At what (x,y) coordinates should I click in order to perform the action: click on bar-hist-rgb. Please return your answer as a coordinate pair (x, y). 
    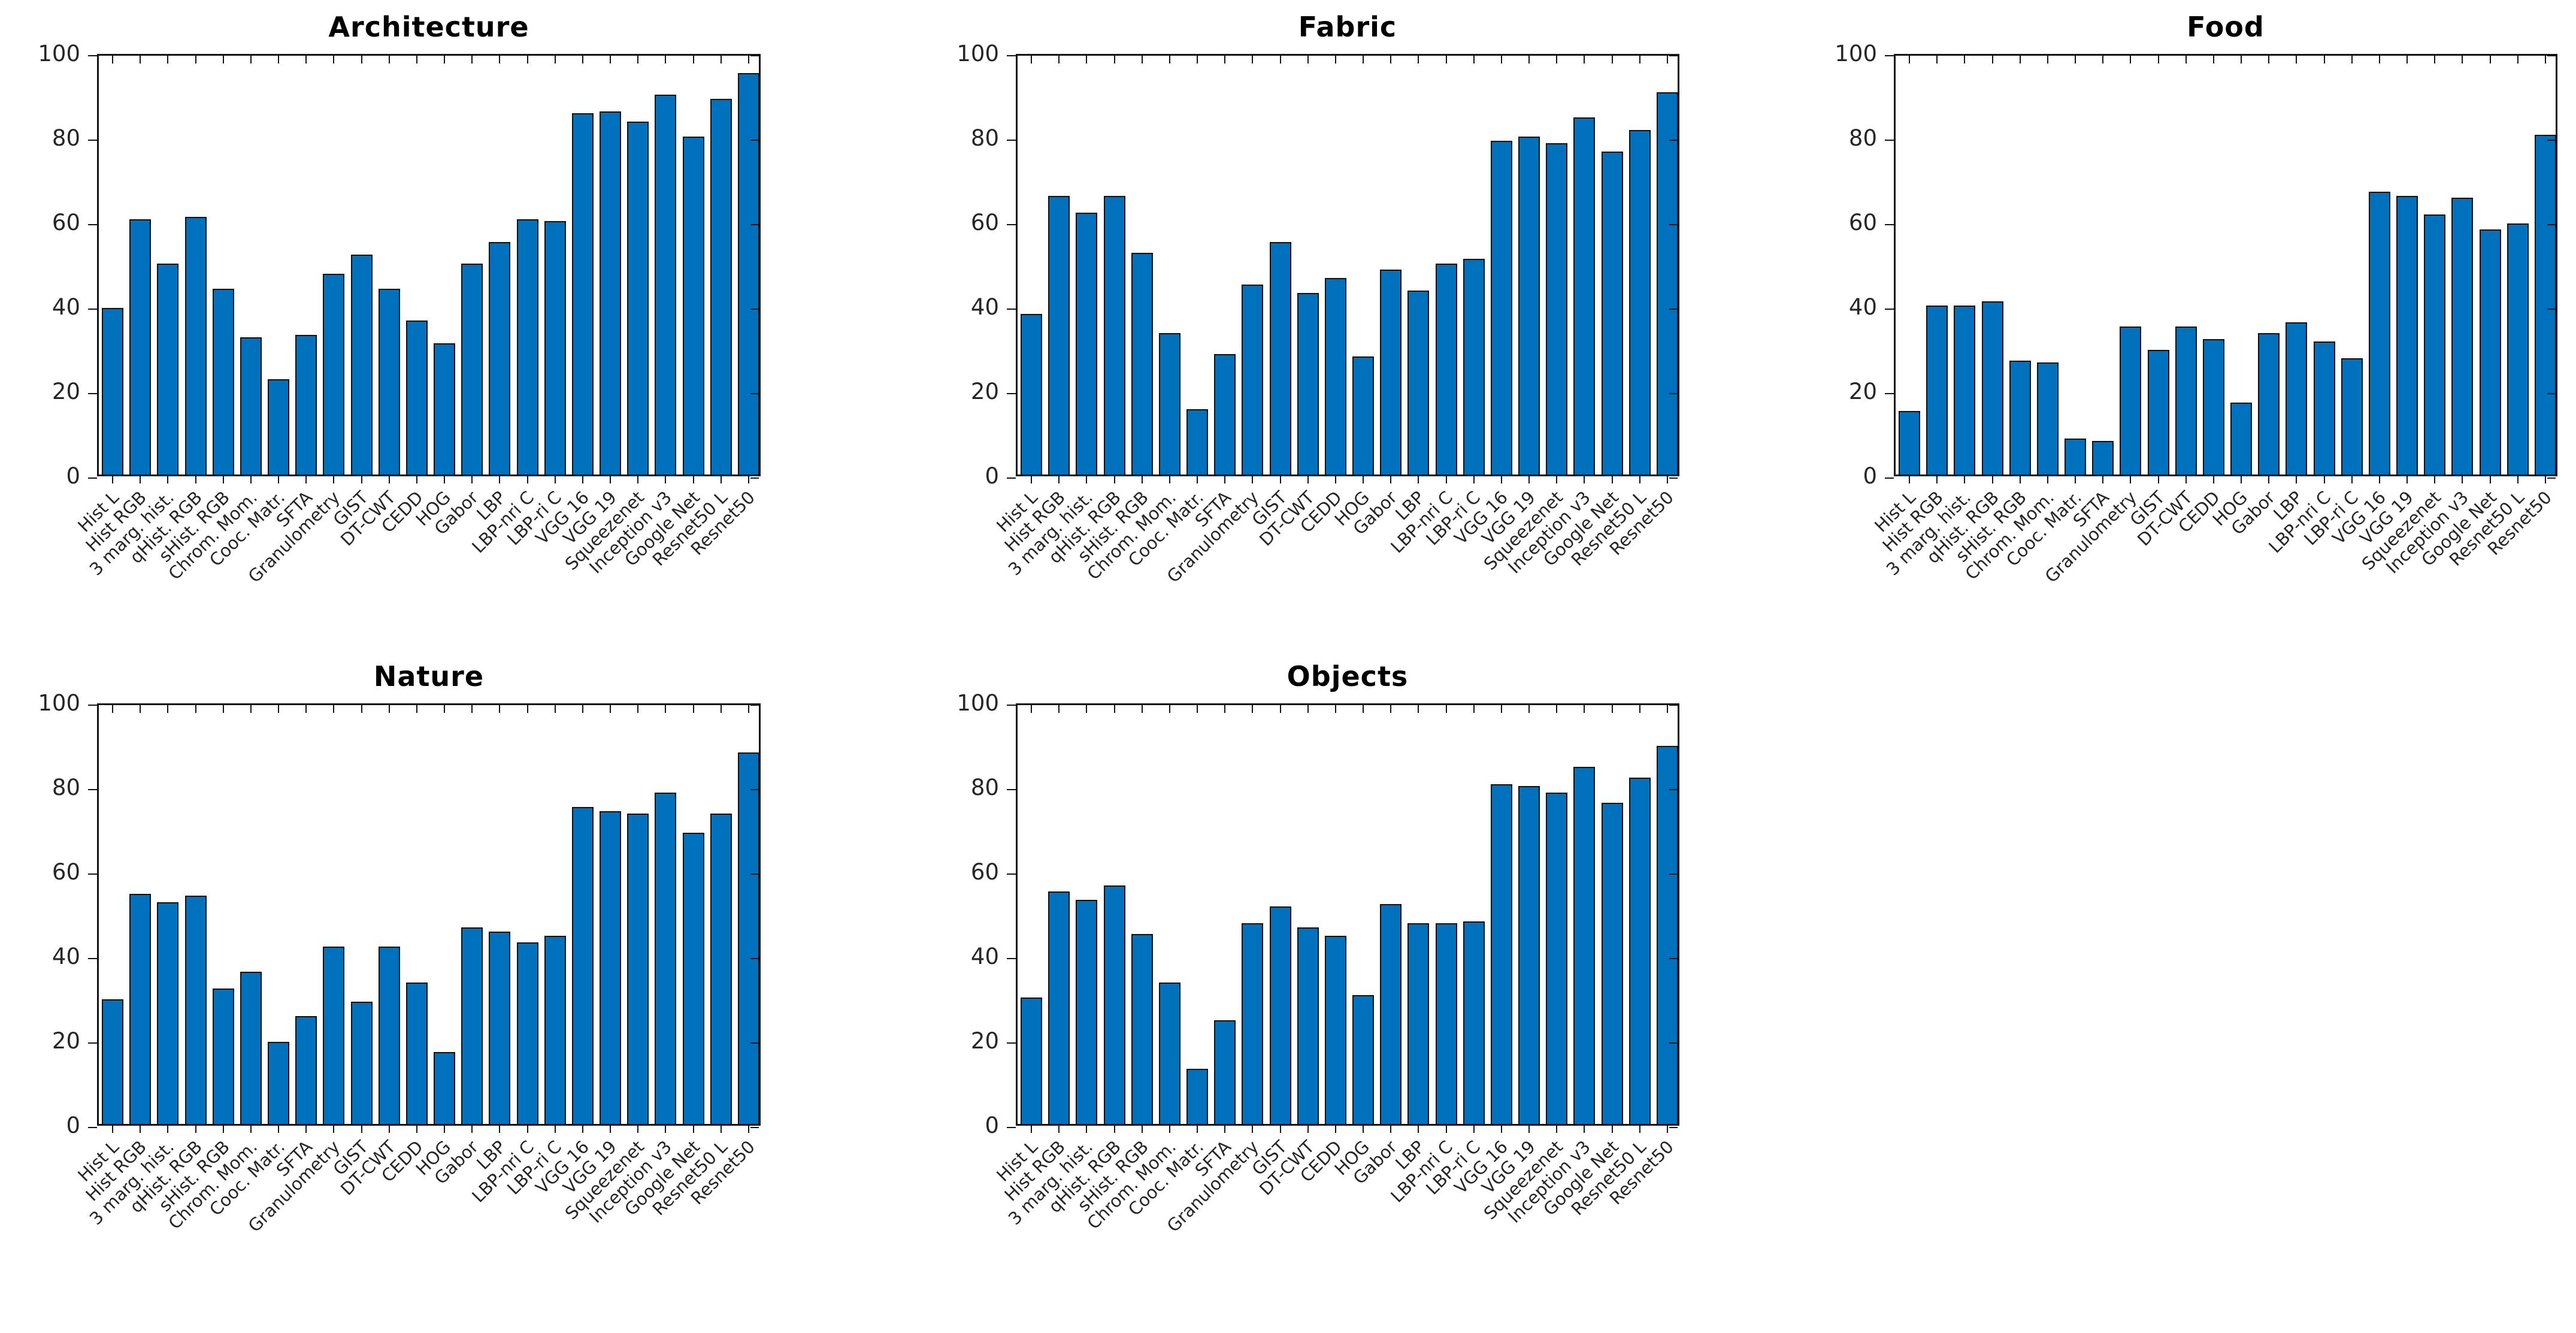
    Looking at the image, I should click on (140, 346).